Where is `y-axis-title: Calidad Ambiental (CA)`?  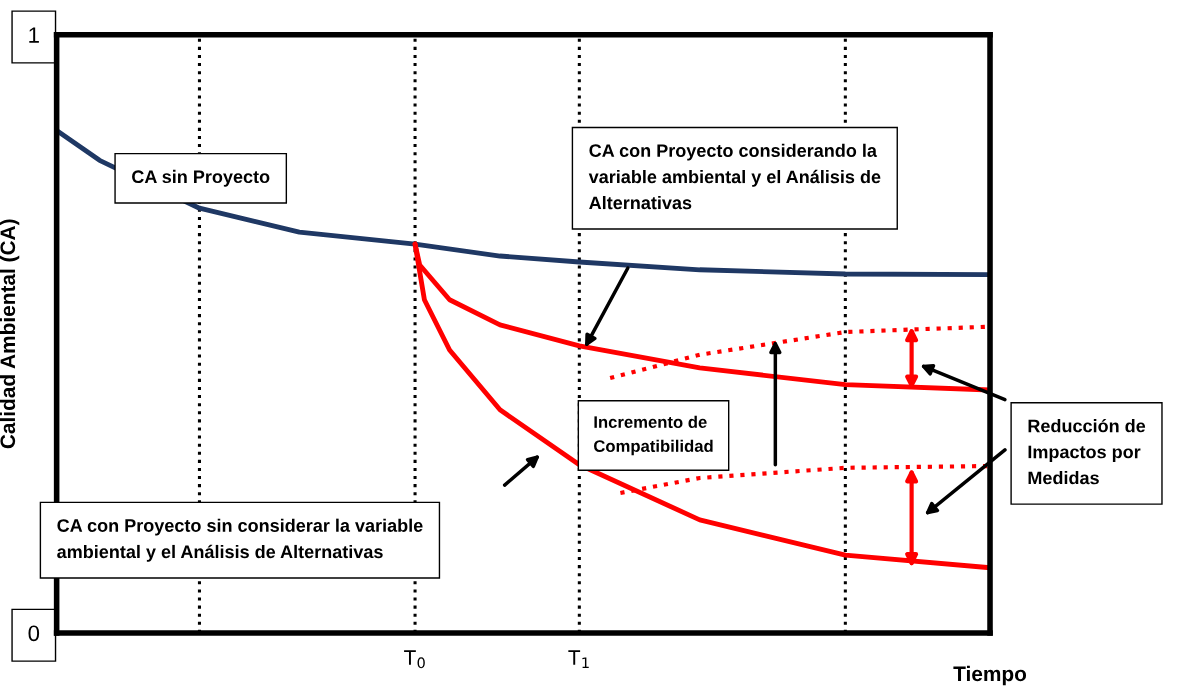
y-axis-title: Calidad Ambiental (CA) is located at coordinates (10, 334).